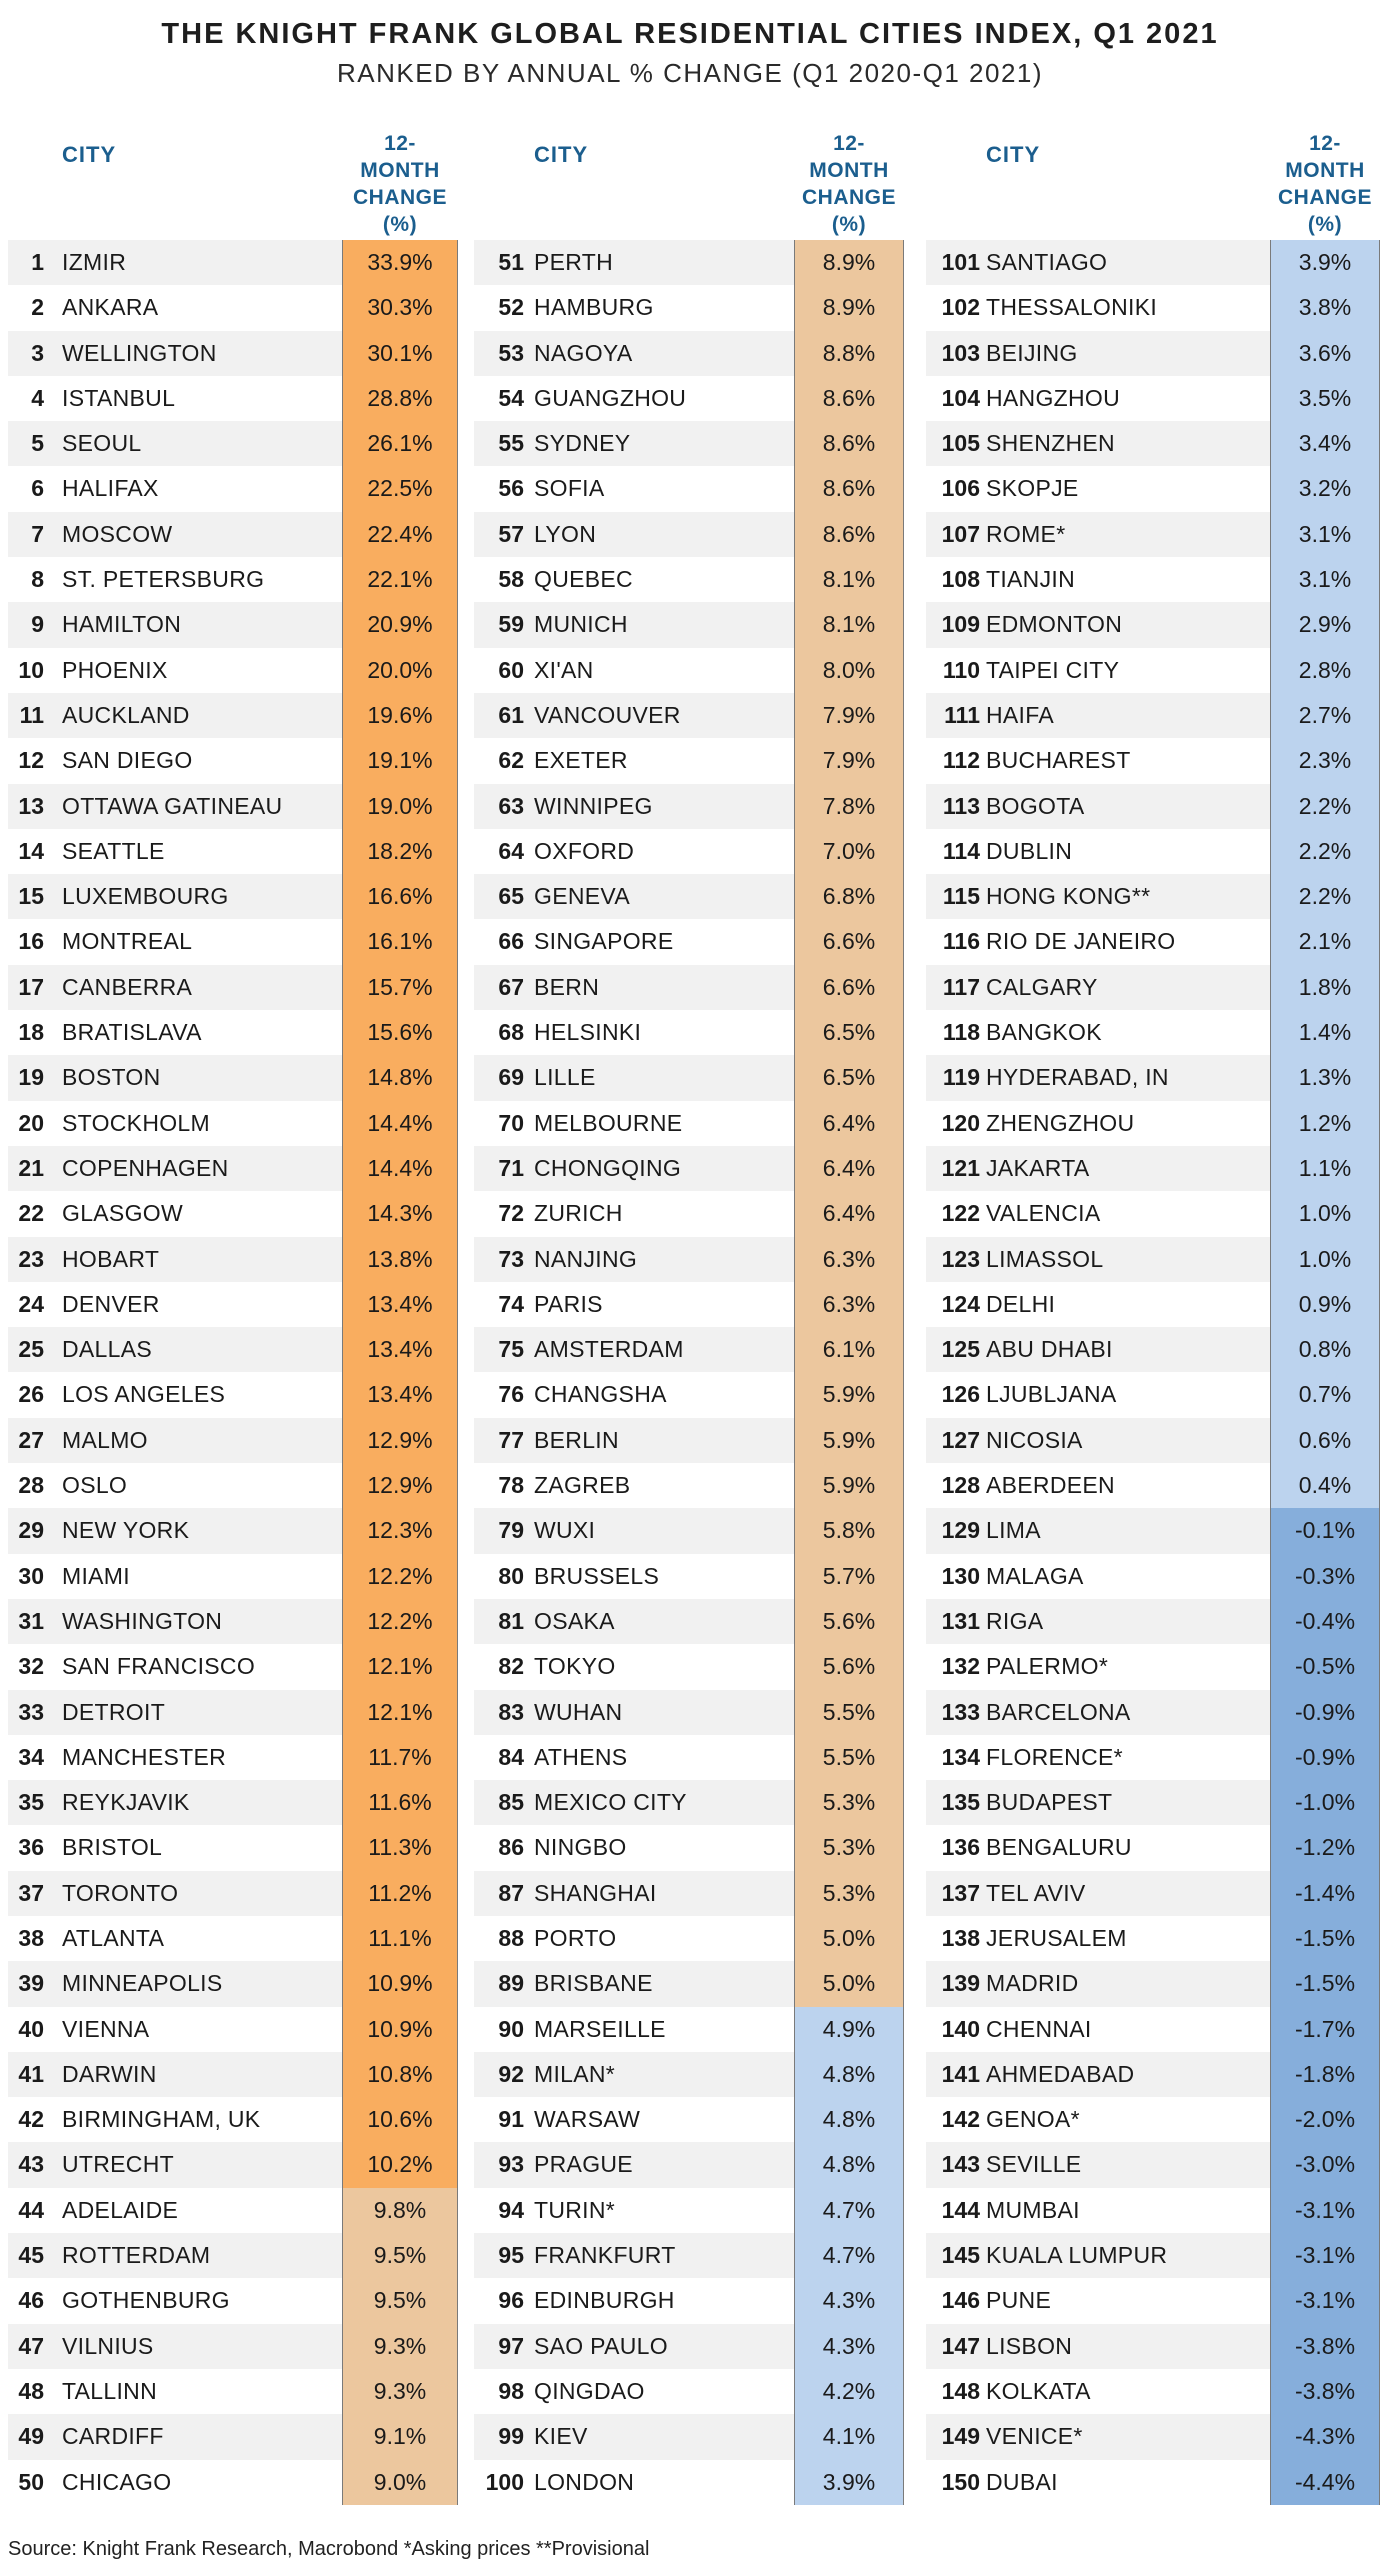 The image size is (1380, 2576). Describe the element at coordinates (511, 624) in the screenshot. I see `rank-number: 59` at that location.